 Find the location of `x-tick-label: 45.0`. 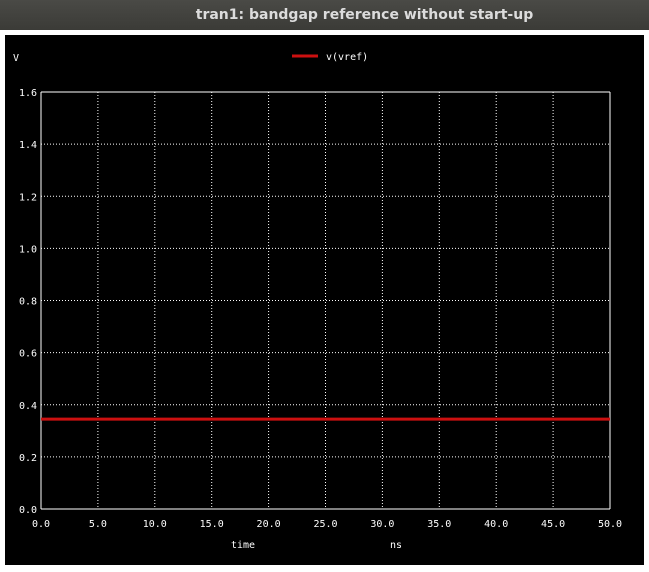

x-tick-label: 45.0 is located at coordinates (553, 524).